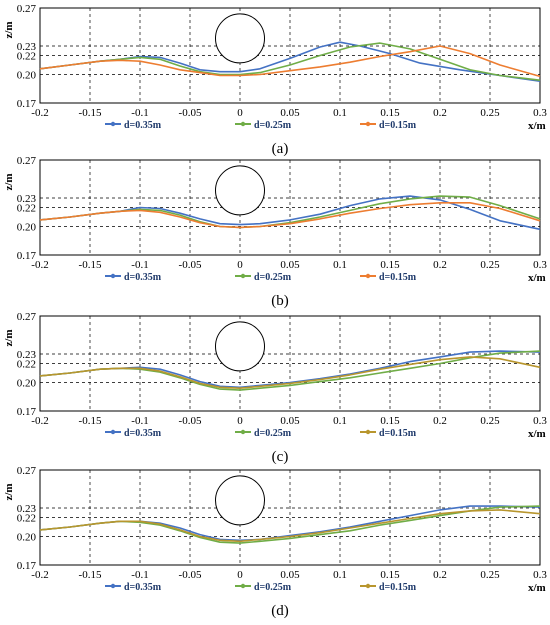  What do you see at coordinates (280, 149) in the screenshot?
I see `panel-label: (a)` at bounding box center [280, 149].